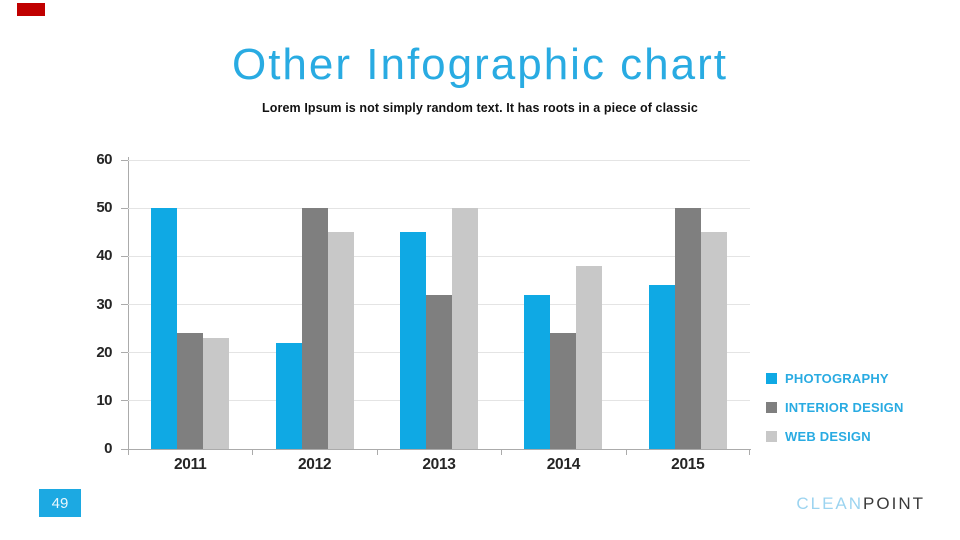 Image resolution: width=960 pixels, height=540 pixels. Describe the element at coordinates (828, 436) in the screenshot. I see `legend-label: WEB DESIGN` at that location.